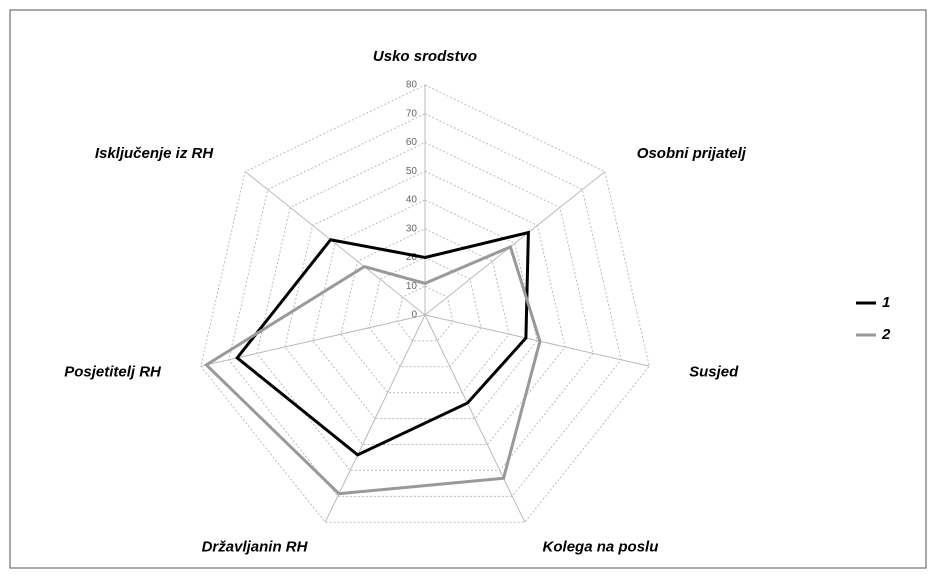 The image size is (937, 579). I want to click on tick-label: 0, so click(414, 315).